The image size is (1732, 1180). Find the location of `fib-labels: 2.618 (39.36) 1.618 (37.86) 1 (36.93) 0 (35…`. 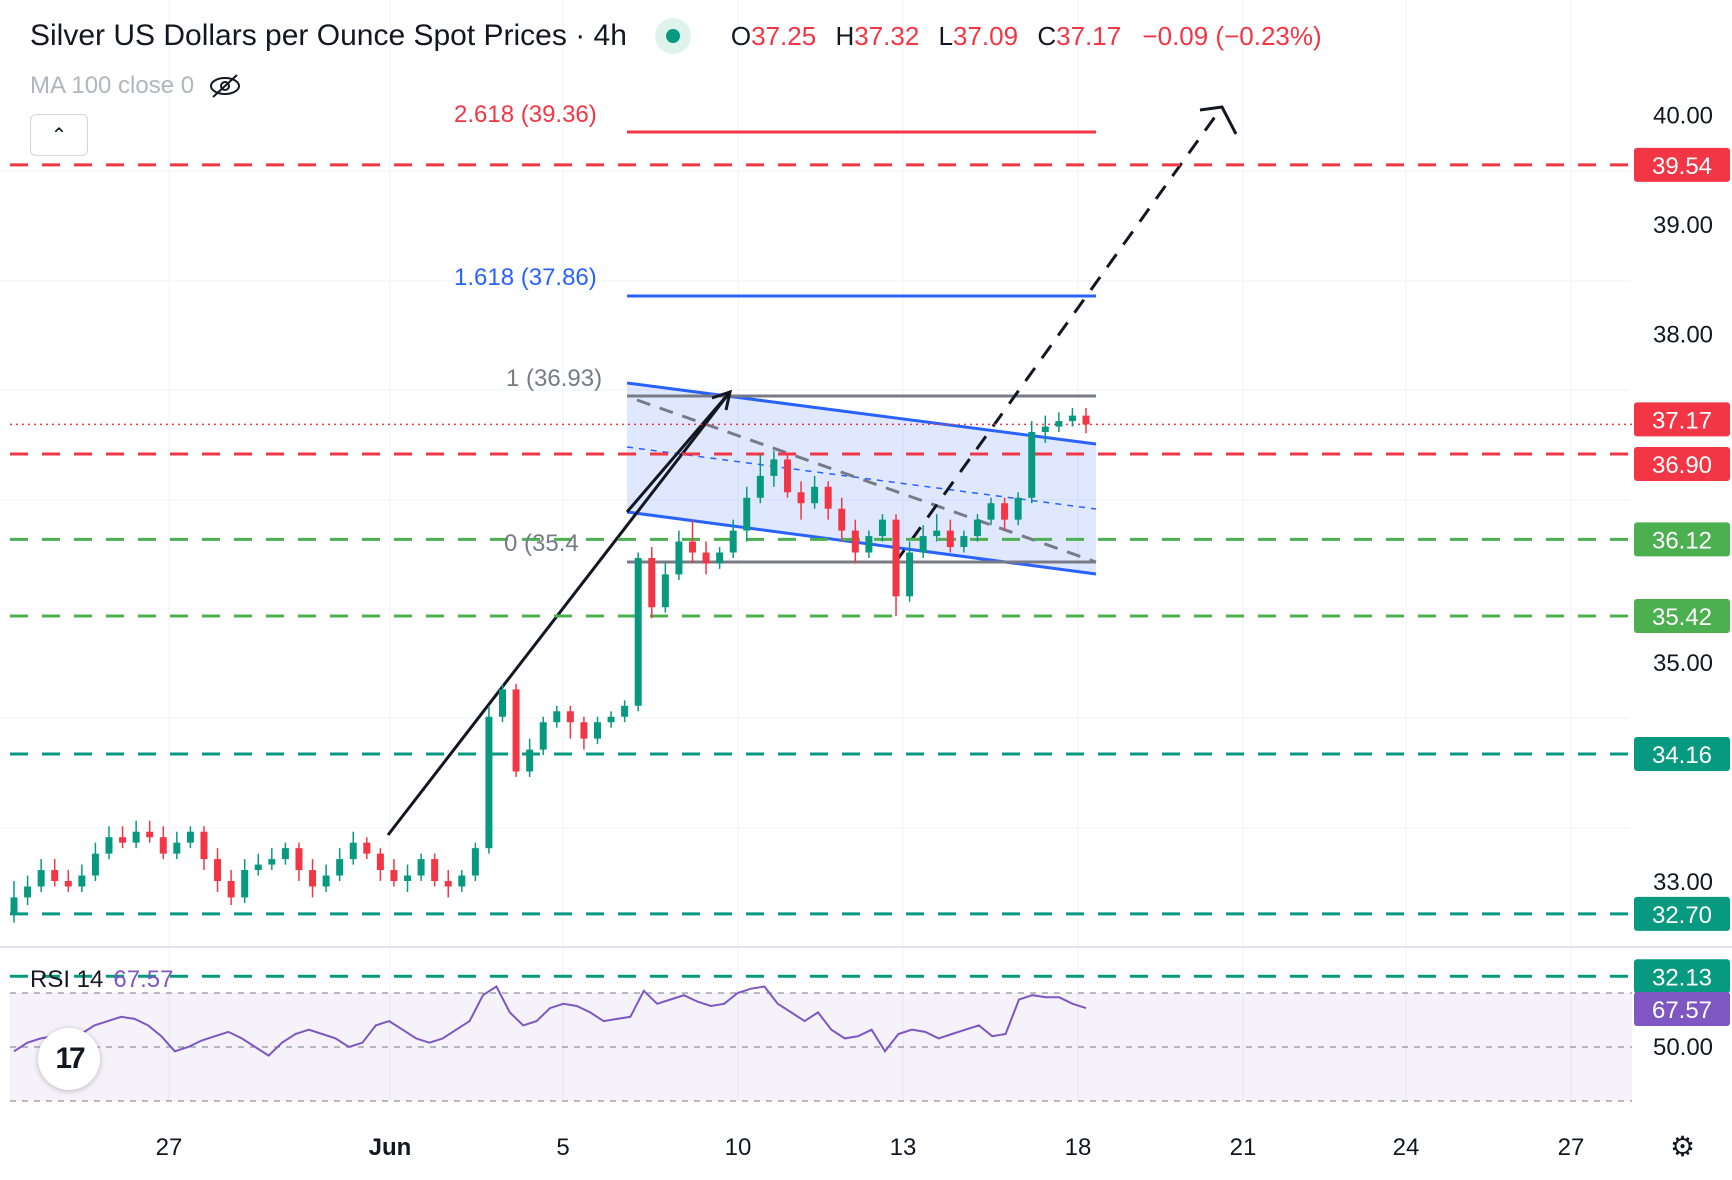

fib-labels: 2.618 (39.36) 1.618 (37.86) 1 (36.93) 0 (35… is located at coordinates (528, 329).